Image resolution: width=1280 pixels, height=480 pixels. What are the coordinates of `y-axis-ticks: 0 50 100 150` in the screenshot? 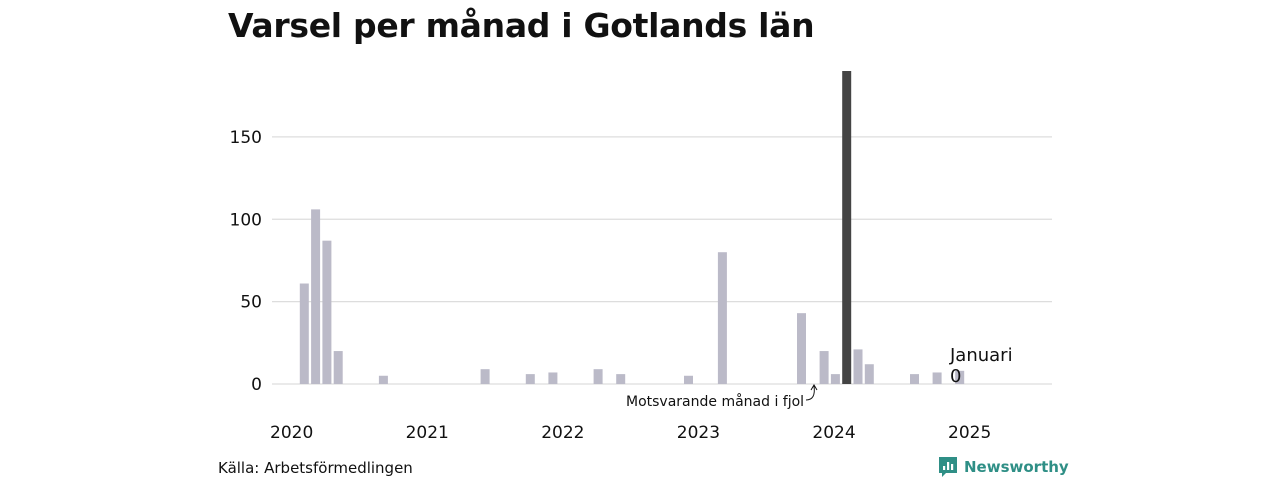 It's located at (246, 261).